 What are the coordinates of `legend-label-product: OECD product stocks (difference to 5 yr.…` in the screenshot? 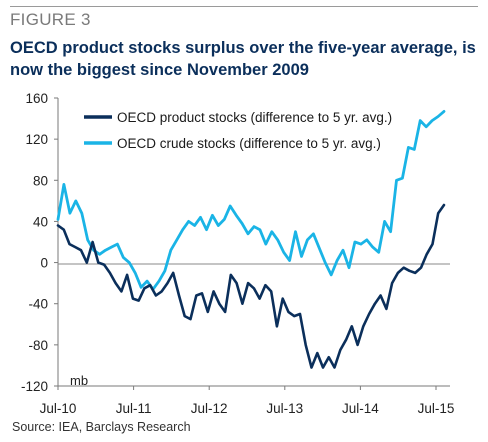 It's located at (254, 117).